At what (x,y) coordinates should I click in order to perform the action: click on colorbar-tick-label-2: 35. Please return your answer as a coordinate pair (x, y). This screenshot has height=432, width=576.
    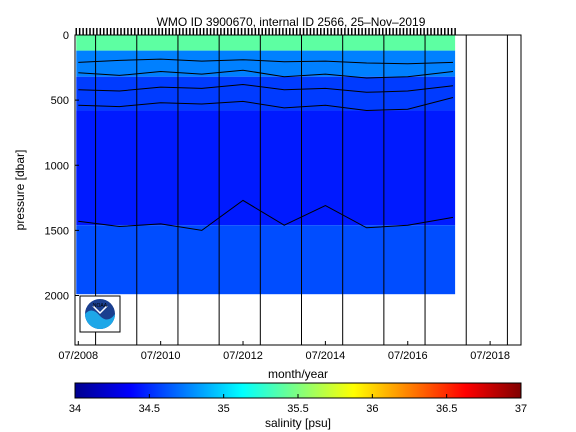
    Looking at the image, I should click on (224, 409).